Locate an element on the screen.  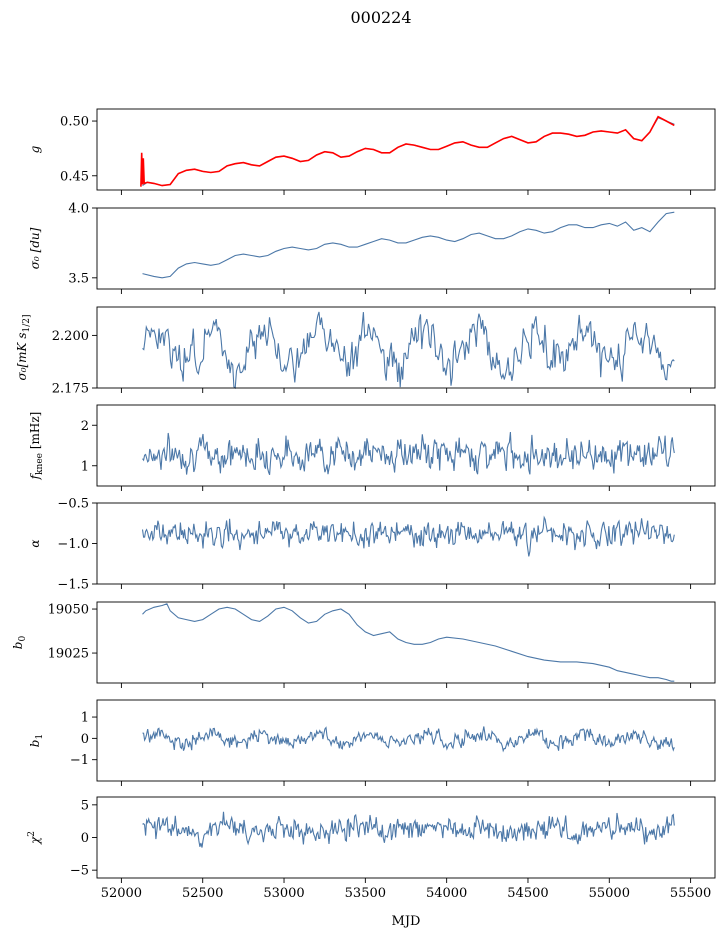
y-axis-label: α is located at coordinates (35, 543).